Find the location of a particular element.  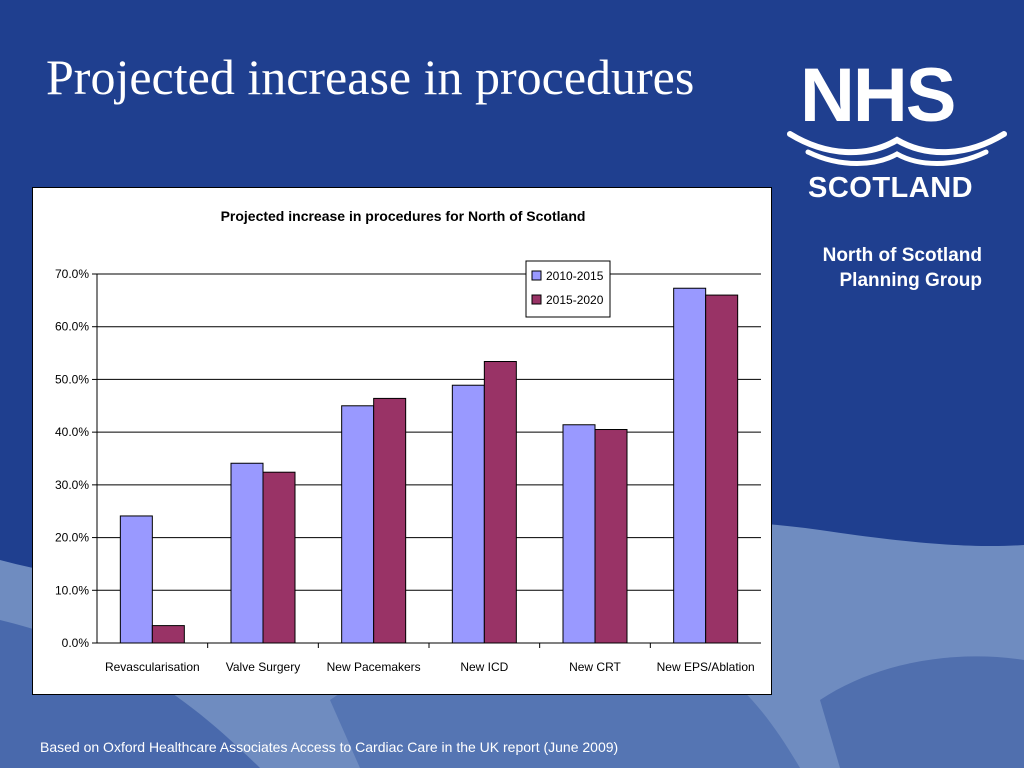

y-tick-label: 40.0% is located at coordinates (72, 432).